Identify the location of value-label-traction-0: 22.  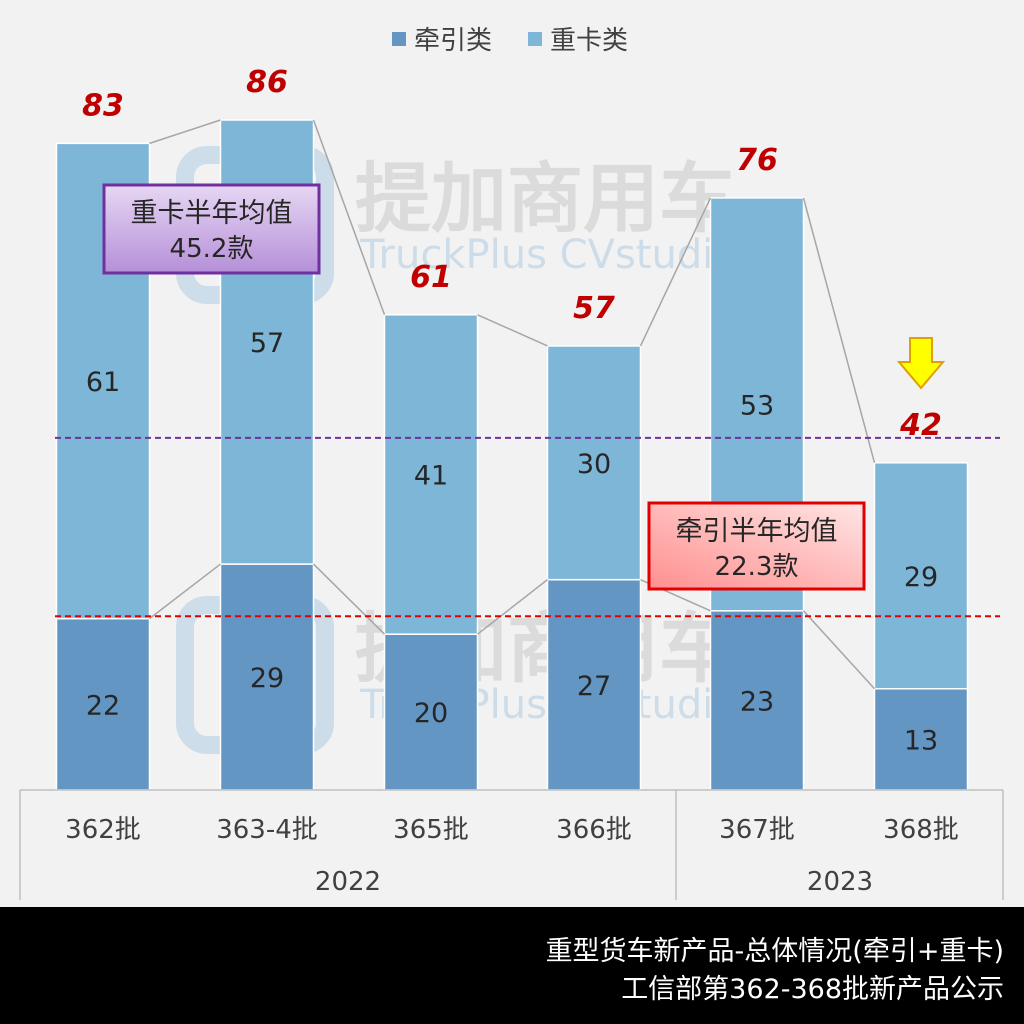
(103, 705).